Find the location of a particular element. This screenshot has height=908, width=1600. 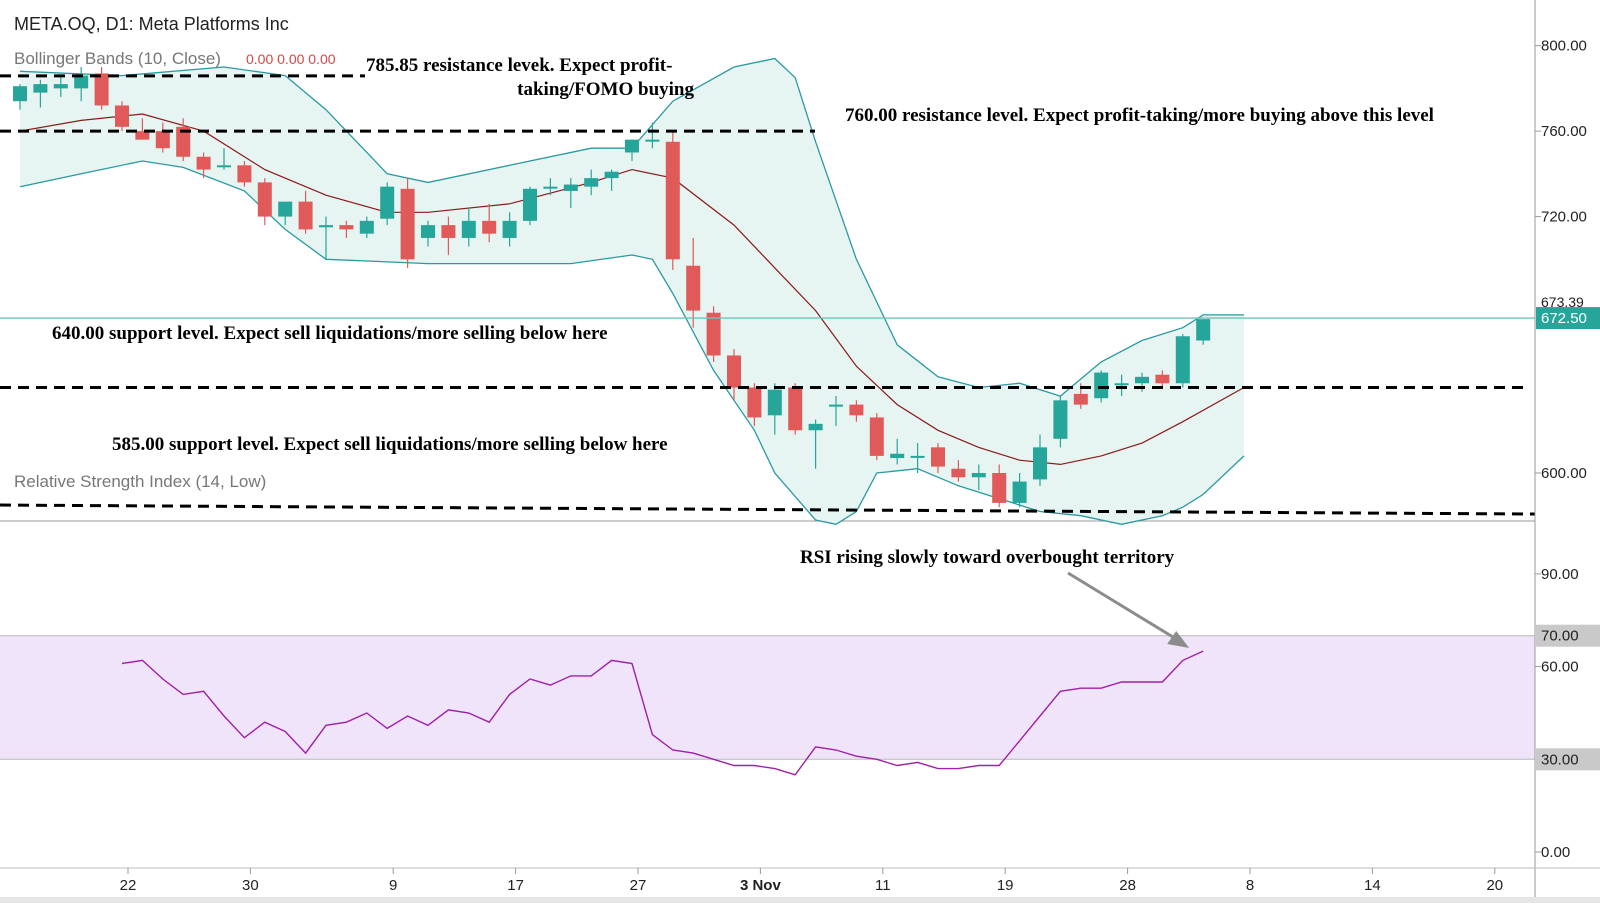

bottom-scrollbar is located at coordinates (800, 900).